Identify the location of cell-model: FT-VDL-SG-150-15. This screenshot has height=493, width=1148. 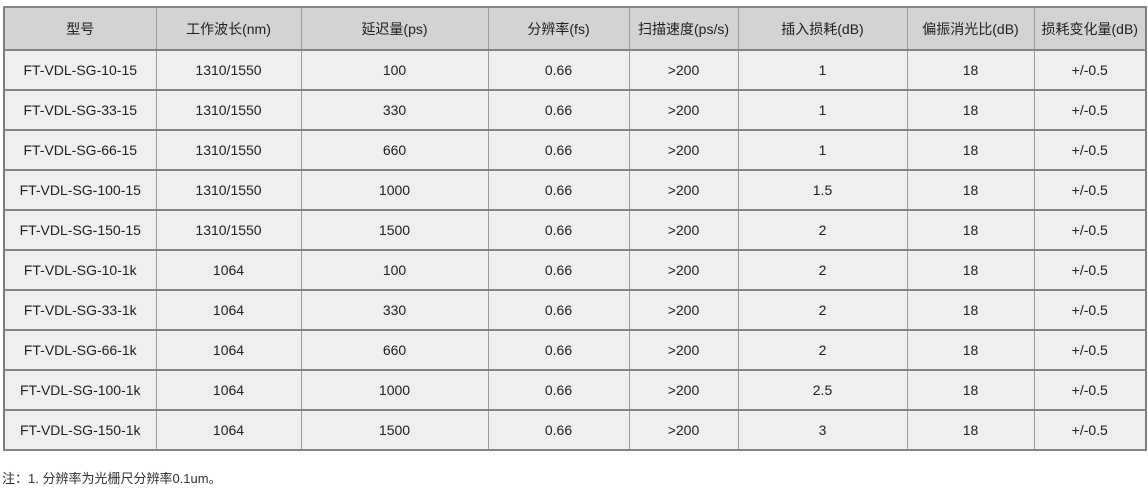
(80, 230).